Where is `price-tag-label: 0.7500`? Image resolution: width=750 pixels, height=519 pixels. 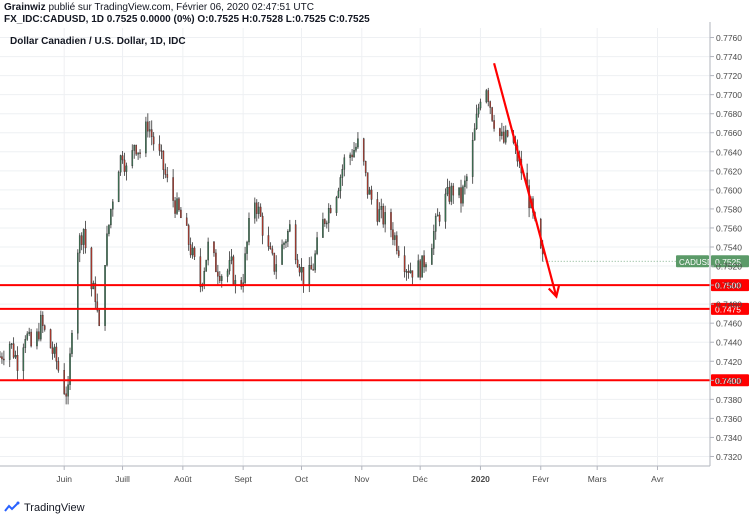
price-tag-label: 0.7500 is located at coordinates (728, 286).